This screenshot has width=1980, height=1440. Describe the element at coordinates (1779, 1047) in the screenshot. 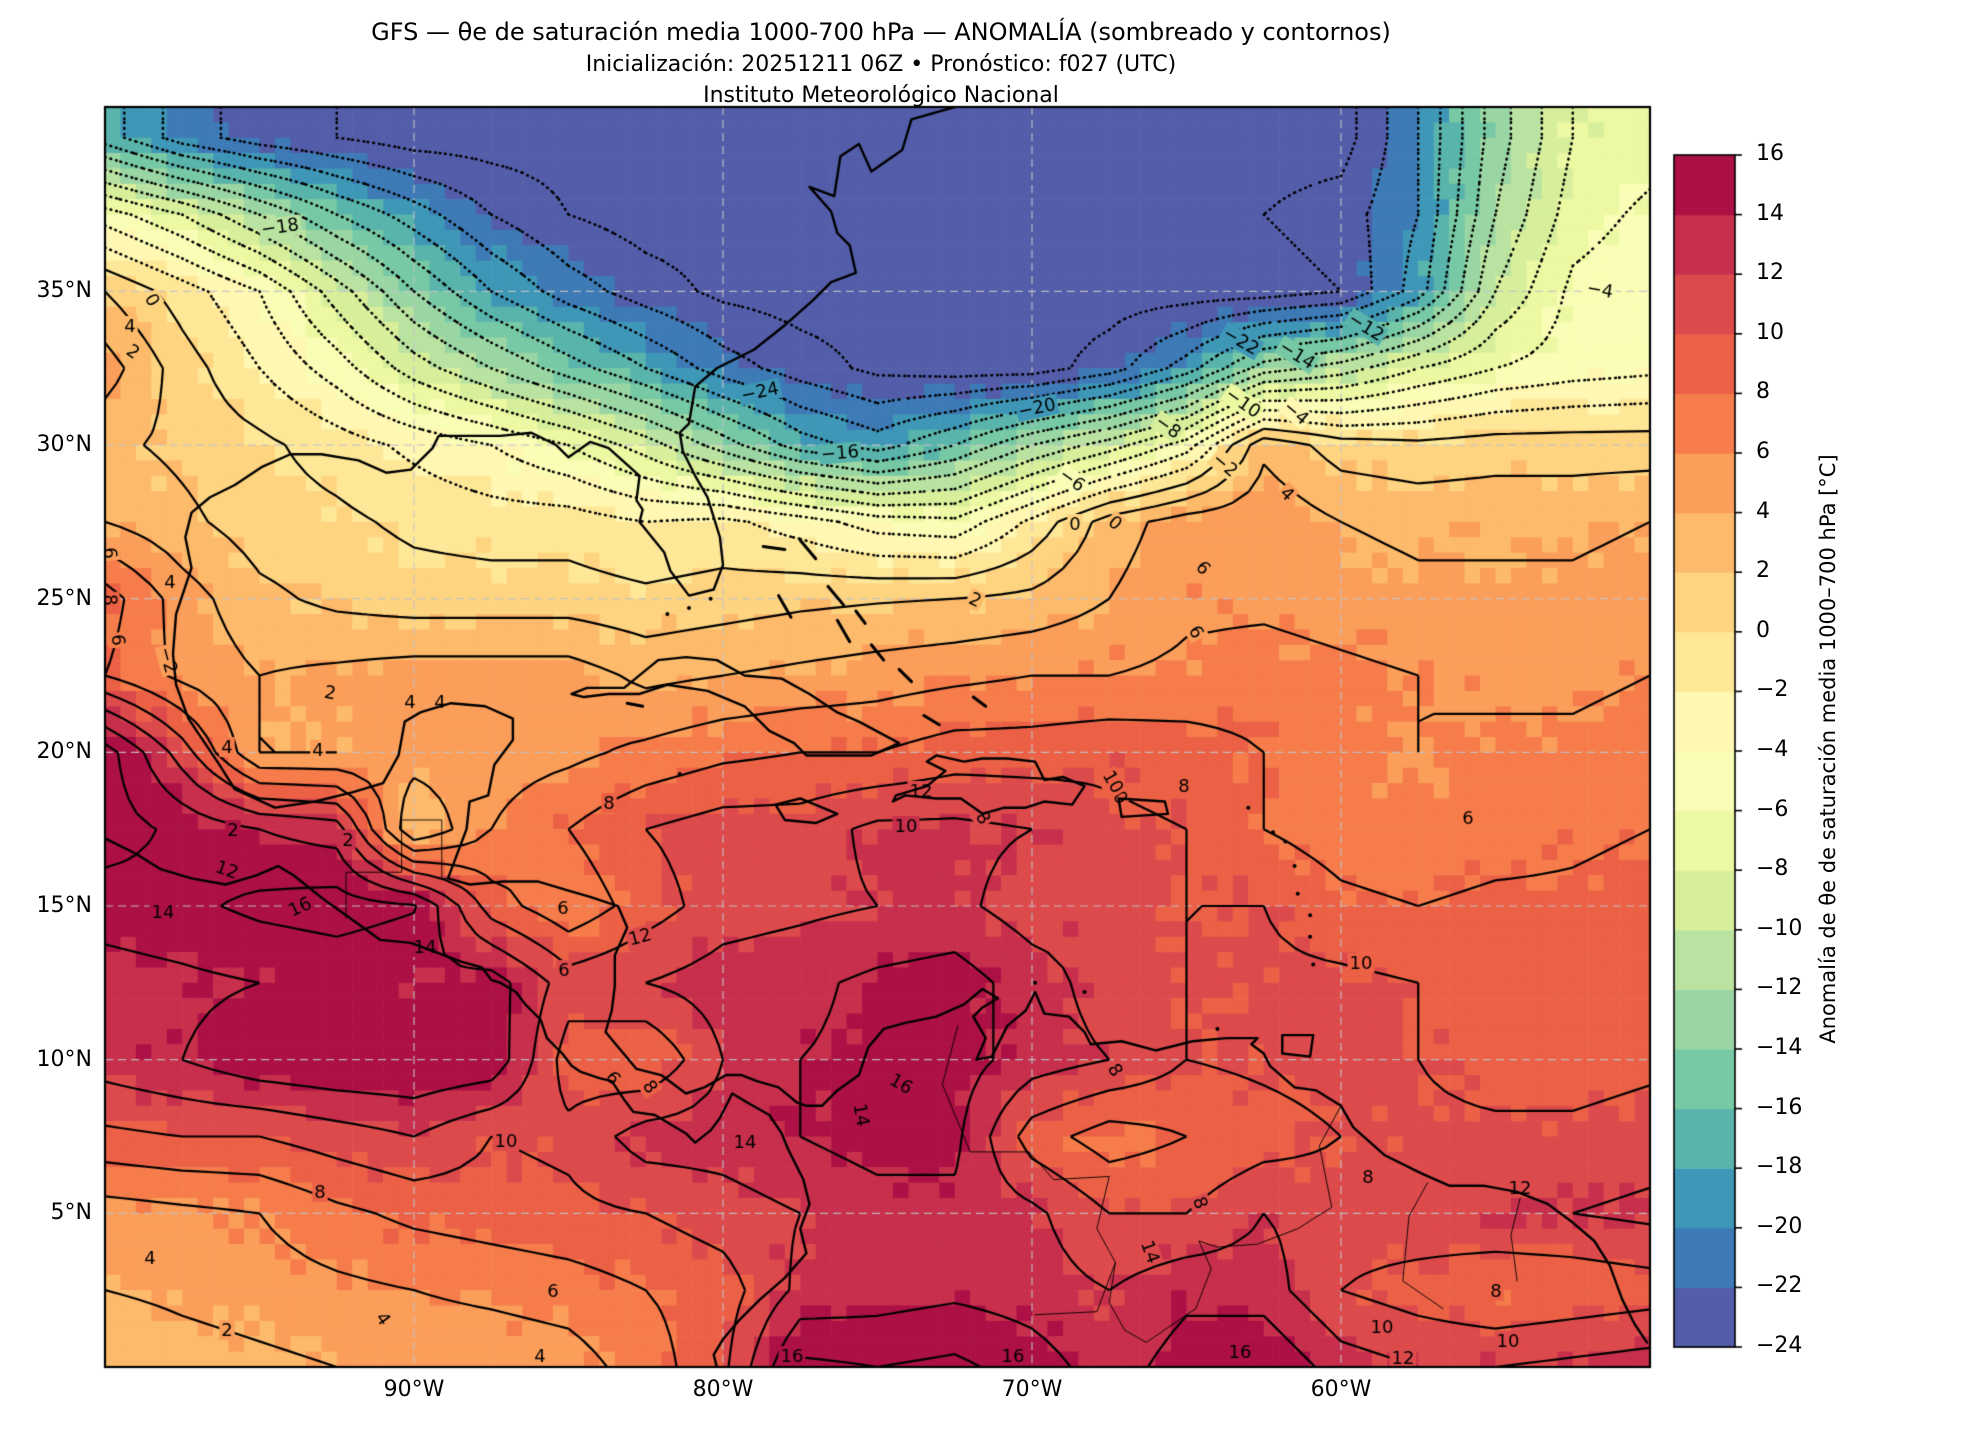

I see `colorbar-tick--14: −14` at that location.